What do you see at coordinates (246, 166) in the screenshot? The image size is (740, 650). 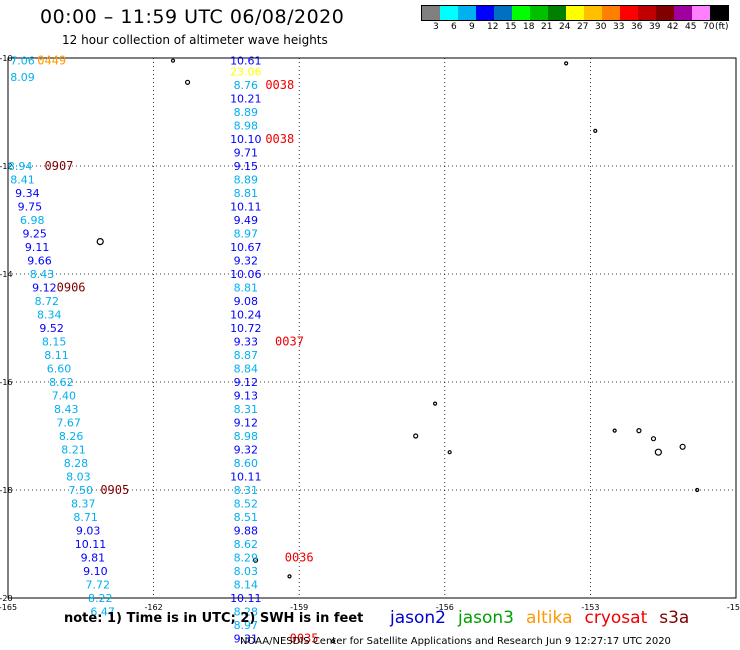 I see `swh-value-label: 9.15` at bounding box center [246, 166].